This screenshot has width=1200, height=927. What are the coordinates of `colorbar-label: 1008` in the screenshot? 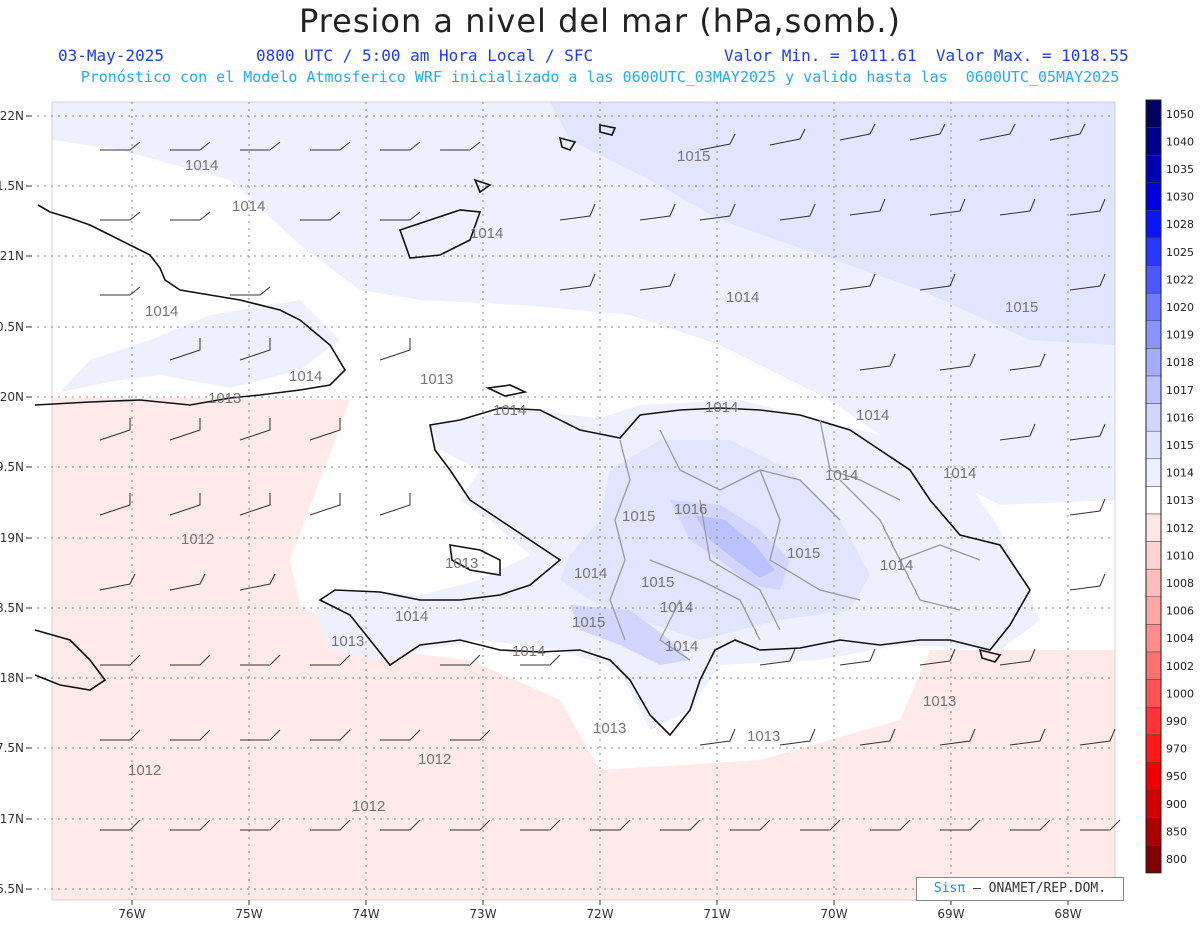 It's located at (1180, 583).